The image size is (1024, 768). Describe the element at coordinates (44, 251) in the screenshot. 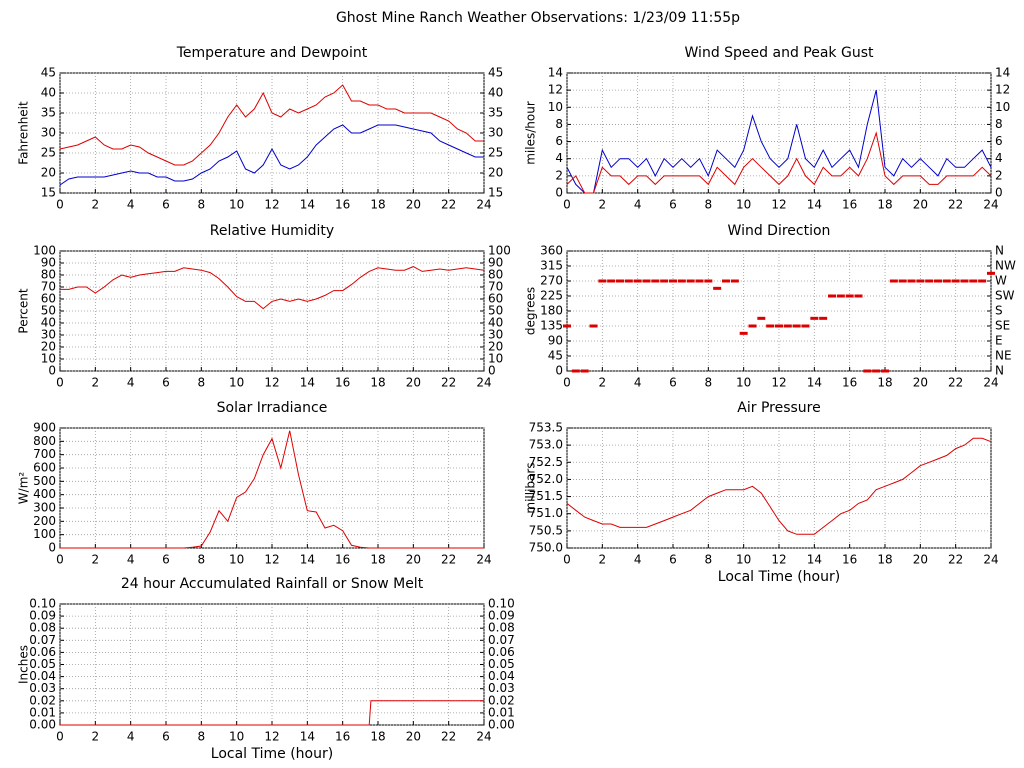

I see `y-tick-label: 100` at that location.